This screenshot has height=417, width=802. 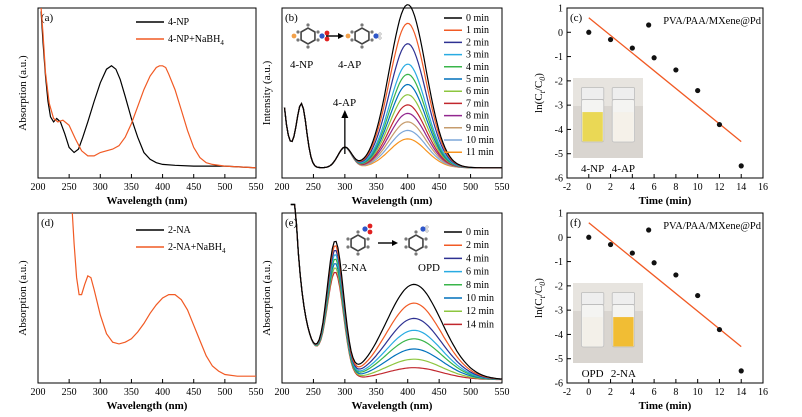 I want to click on panel-label: (d), so click(x=47, y=223).